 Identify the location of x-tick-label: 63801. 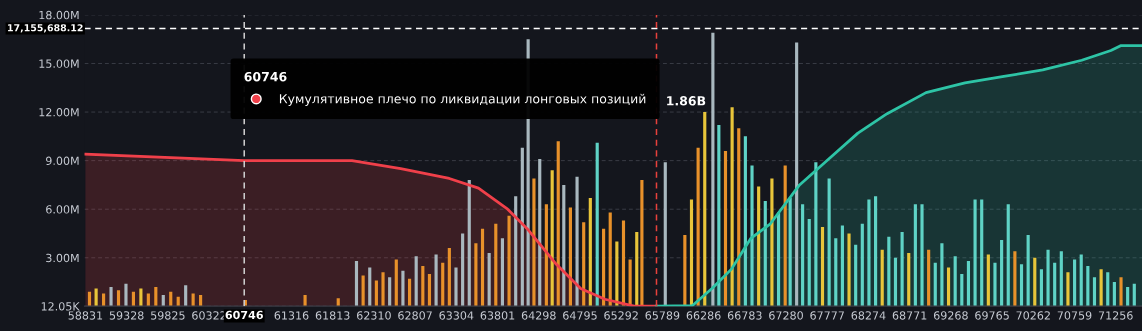
(497, 315).